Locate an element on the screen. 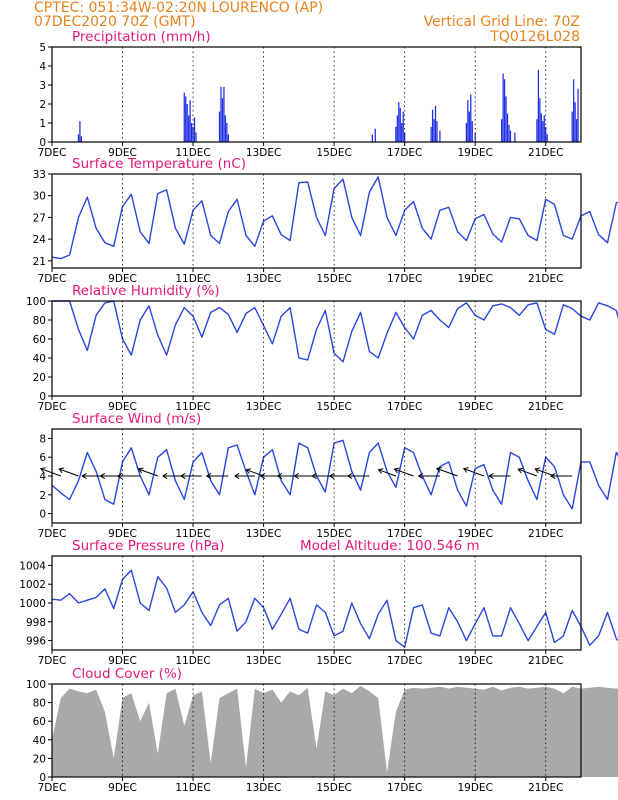  y-tick-label: 30 is located at coordinates (39, 197).